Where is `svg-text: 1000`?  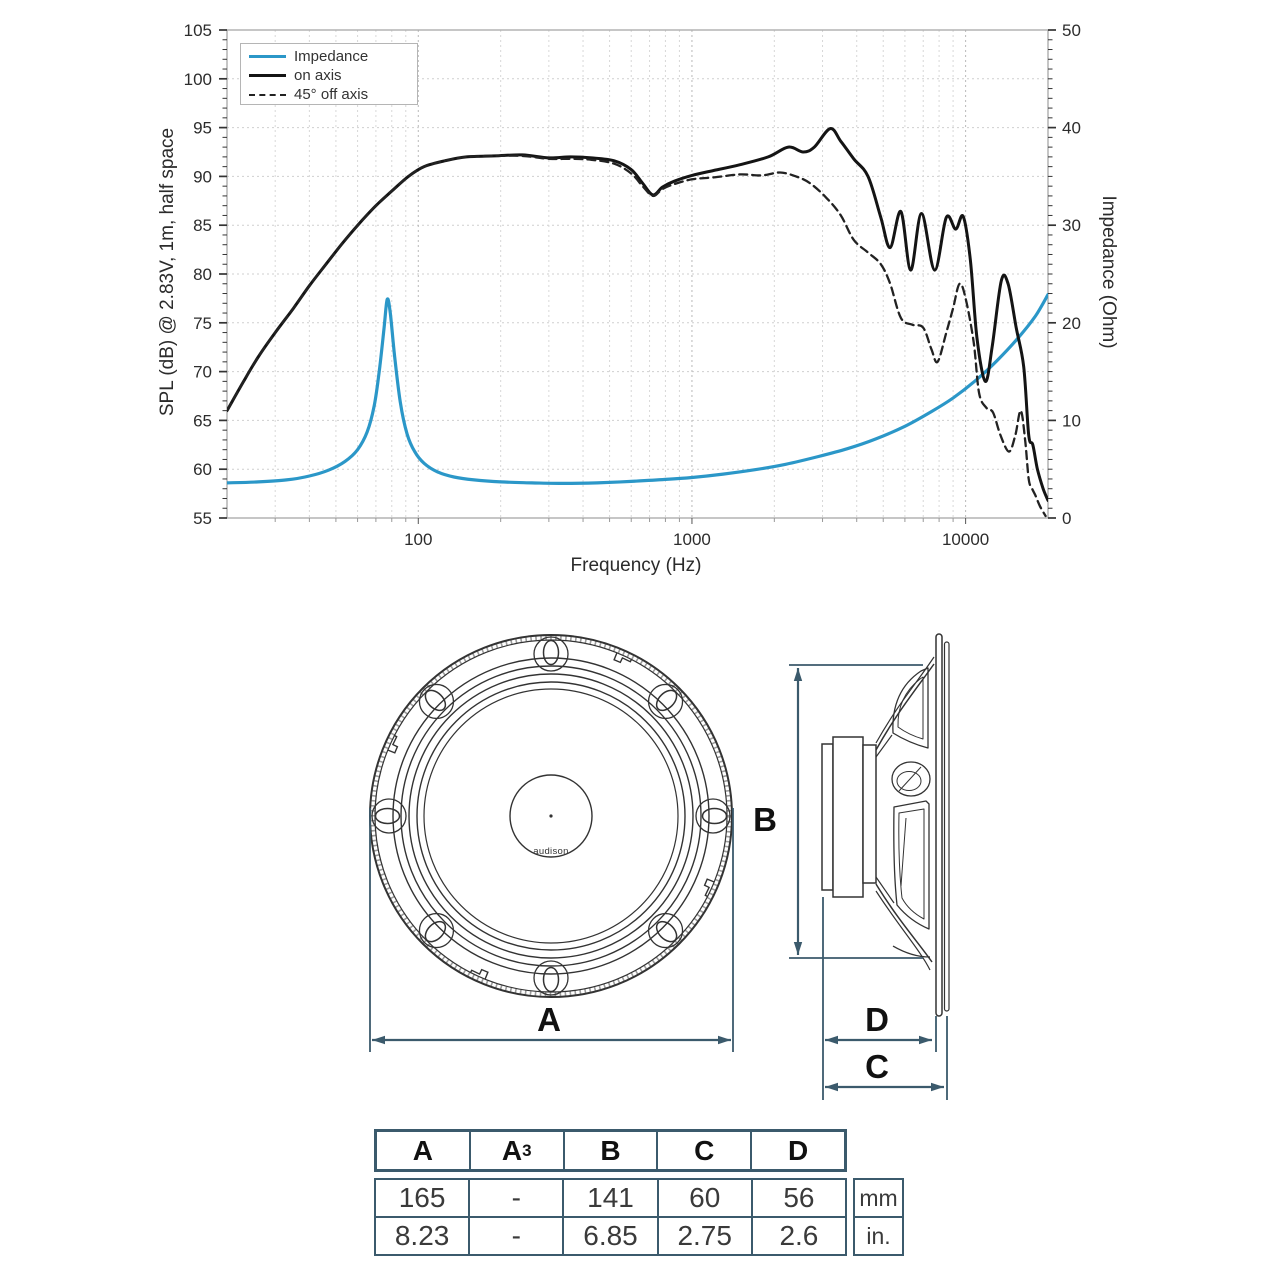
svg-text: 1000 is located at coordinates (692, 539).